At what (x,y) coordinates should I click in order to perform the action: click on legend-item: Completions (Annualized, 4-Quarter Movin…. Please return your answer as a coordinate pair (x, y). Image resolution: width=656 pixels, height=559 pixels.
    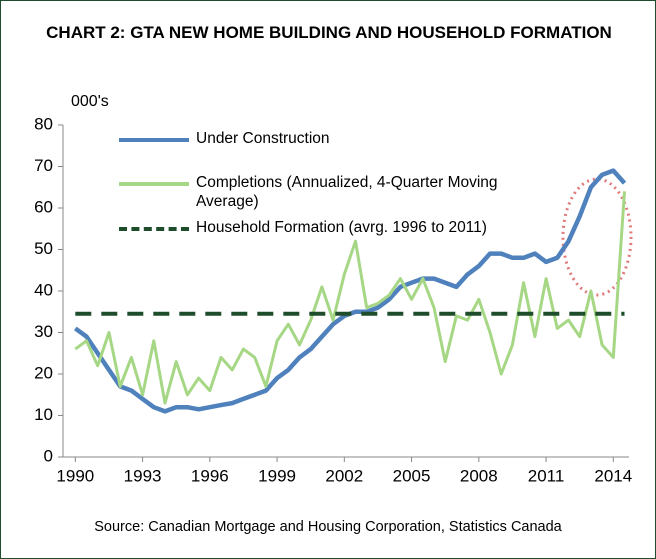
    Looking at the image, I should click on (339, 192).